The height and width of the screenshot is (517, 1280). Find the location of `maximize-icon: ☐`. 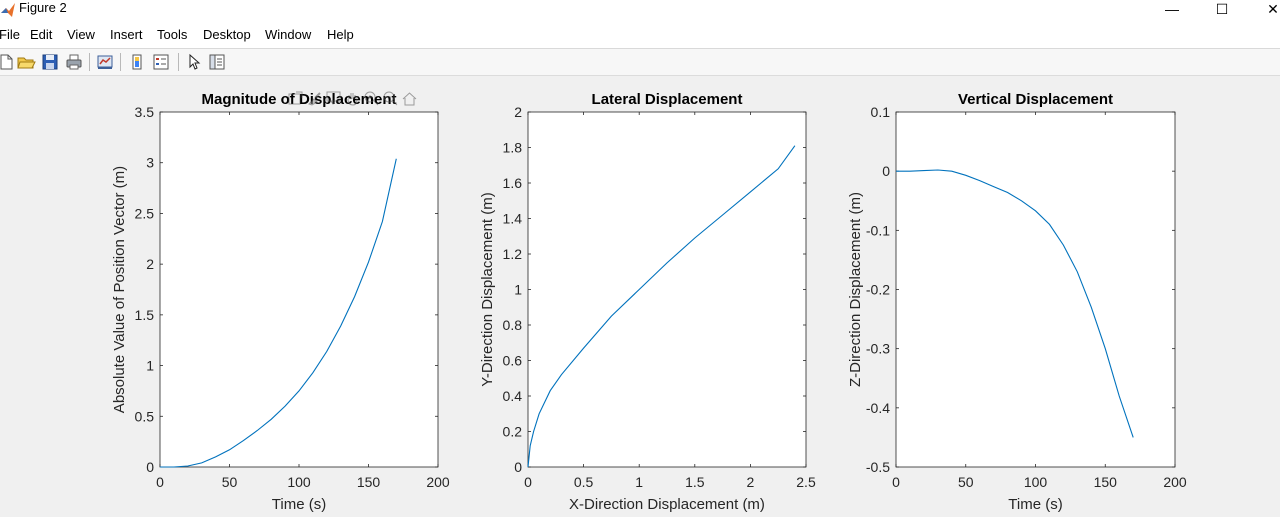

maximize-icon: ☐ is located at coordinates (1222, 8).